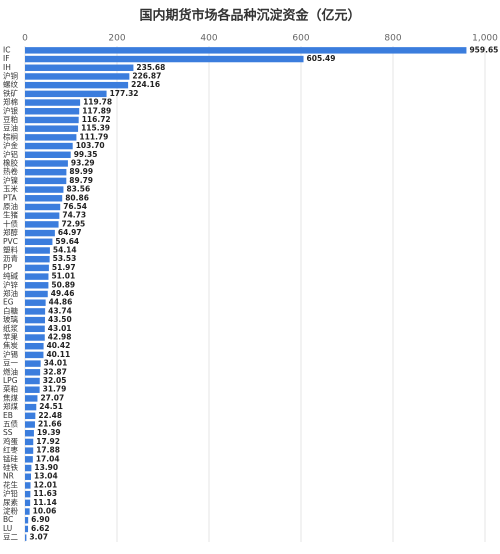 This screenshot has width=500, height=554. I want to click on y-tick-label: IH, so click(7, 67).